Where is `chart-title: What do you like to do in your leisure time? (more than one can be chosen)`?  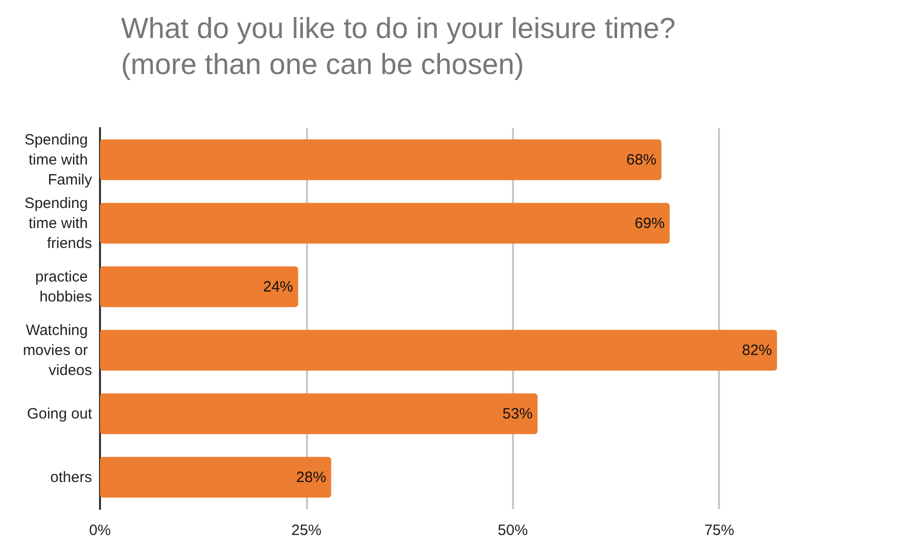 chart-title: What do you like to do in your leisure time? (more than one can be chosen) is located at coordinates (398, 47).